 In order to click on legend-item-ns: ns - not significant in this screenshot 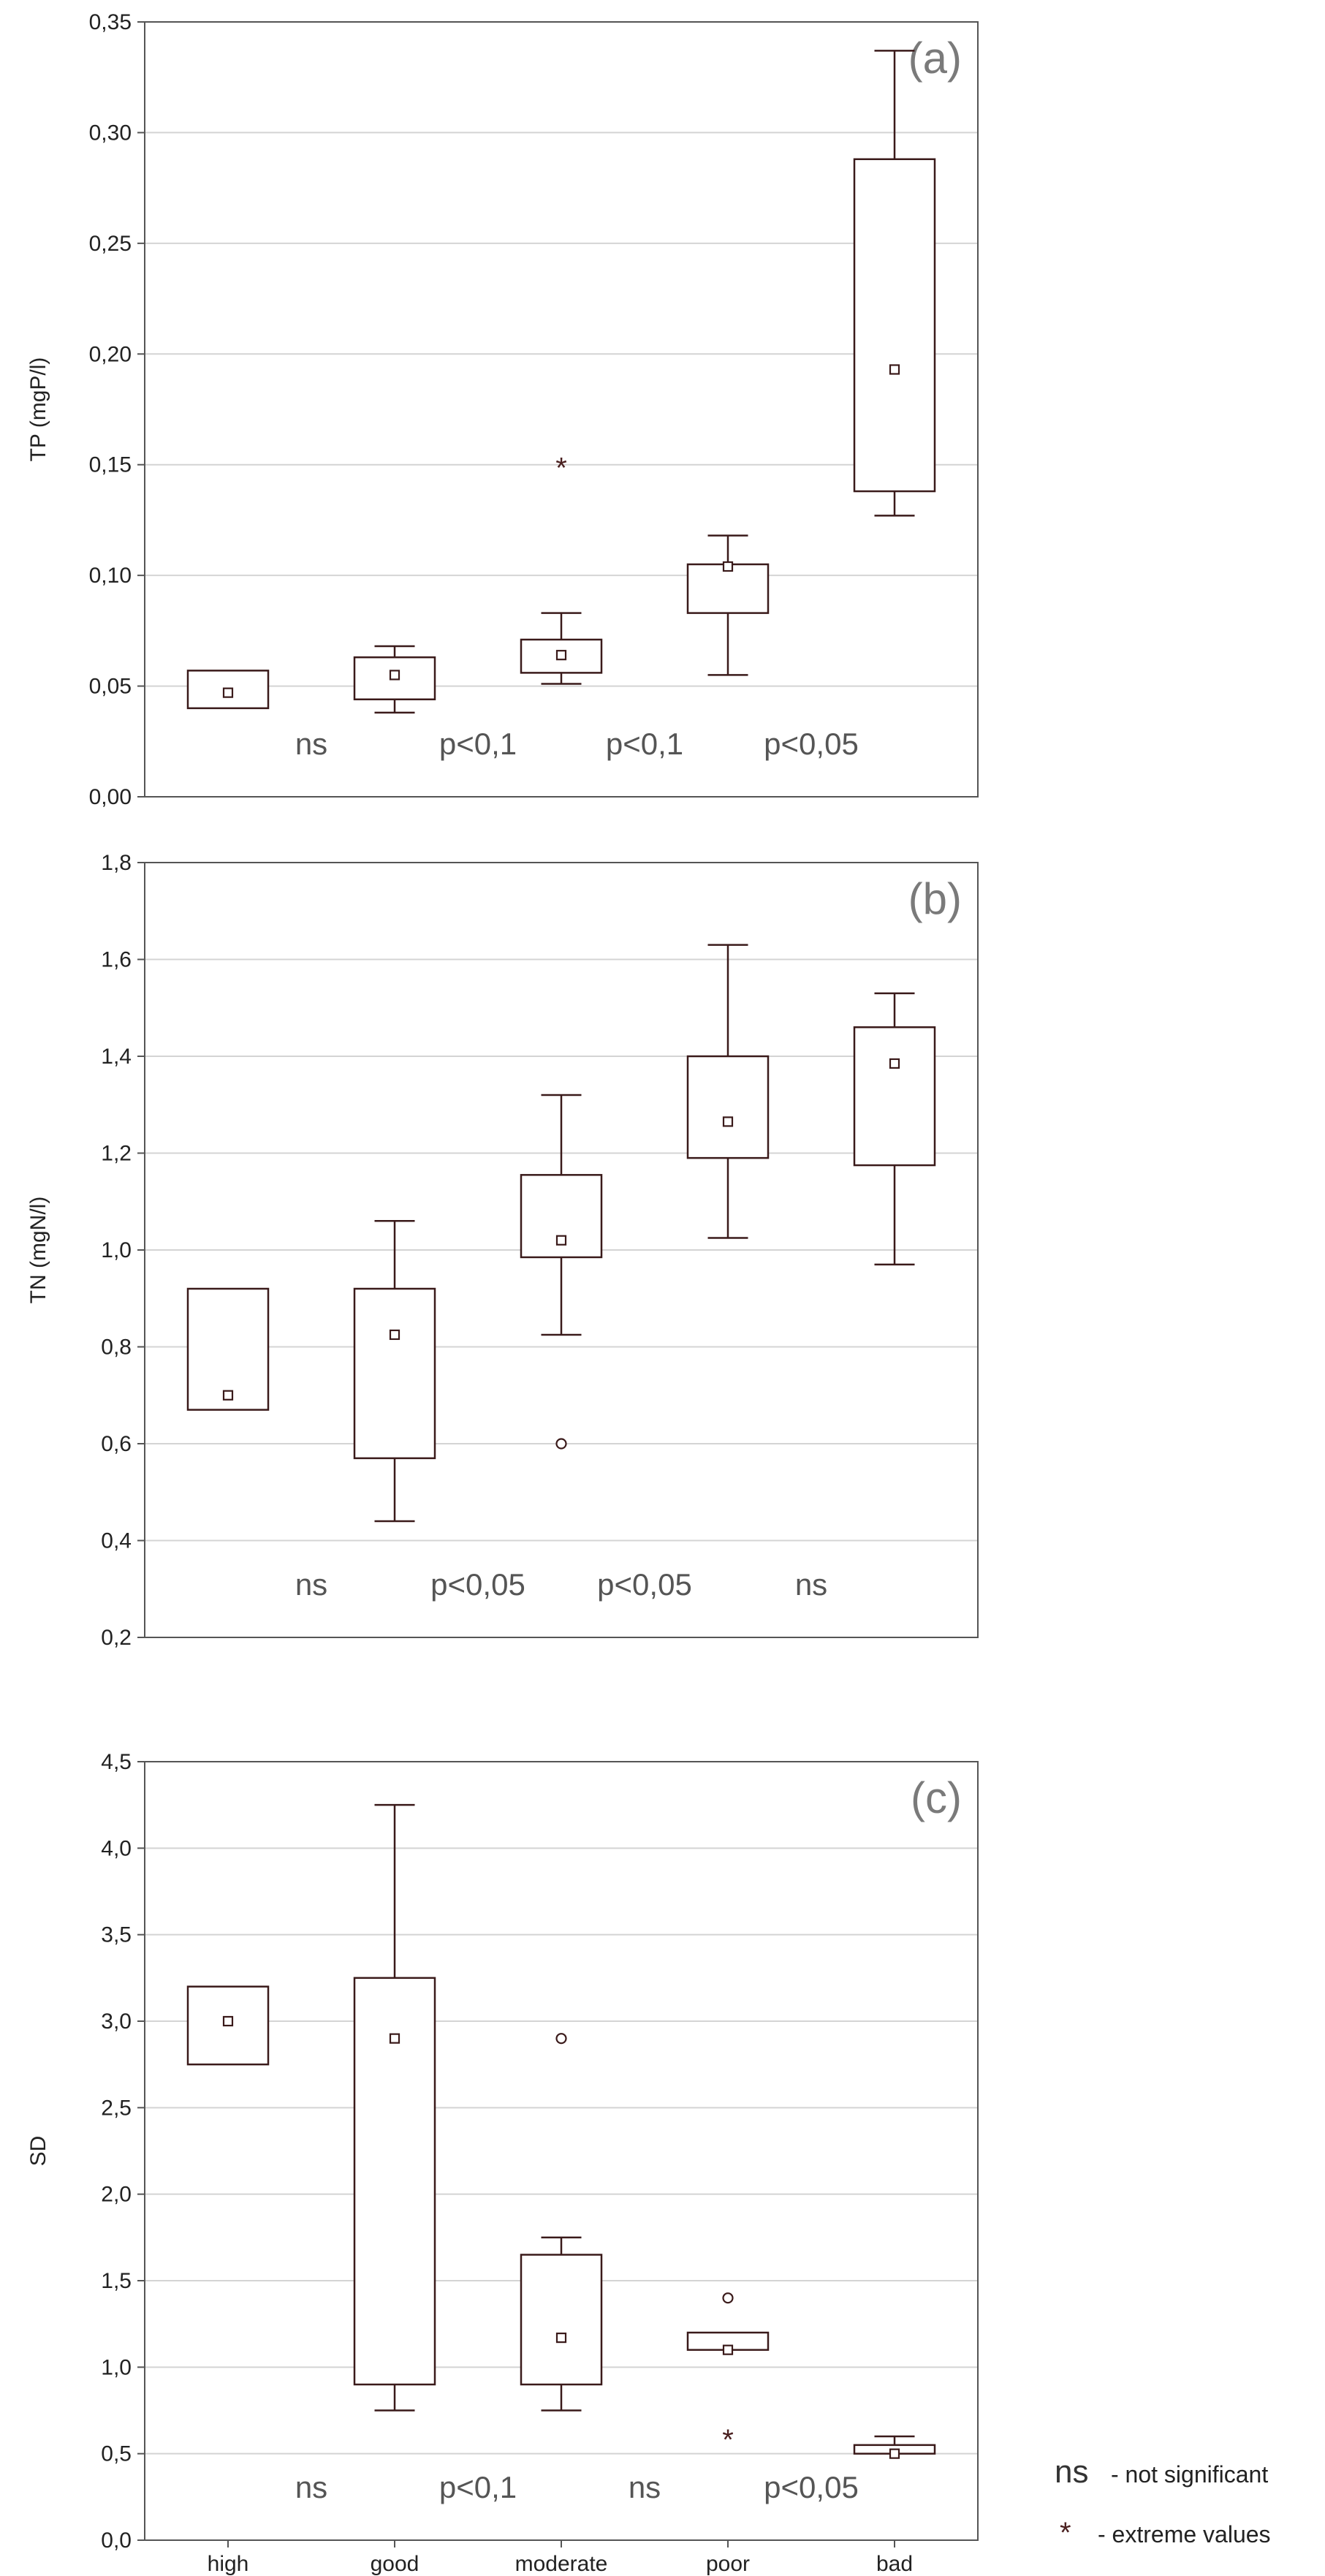, I will do `click(1161, 2472)`.